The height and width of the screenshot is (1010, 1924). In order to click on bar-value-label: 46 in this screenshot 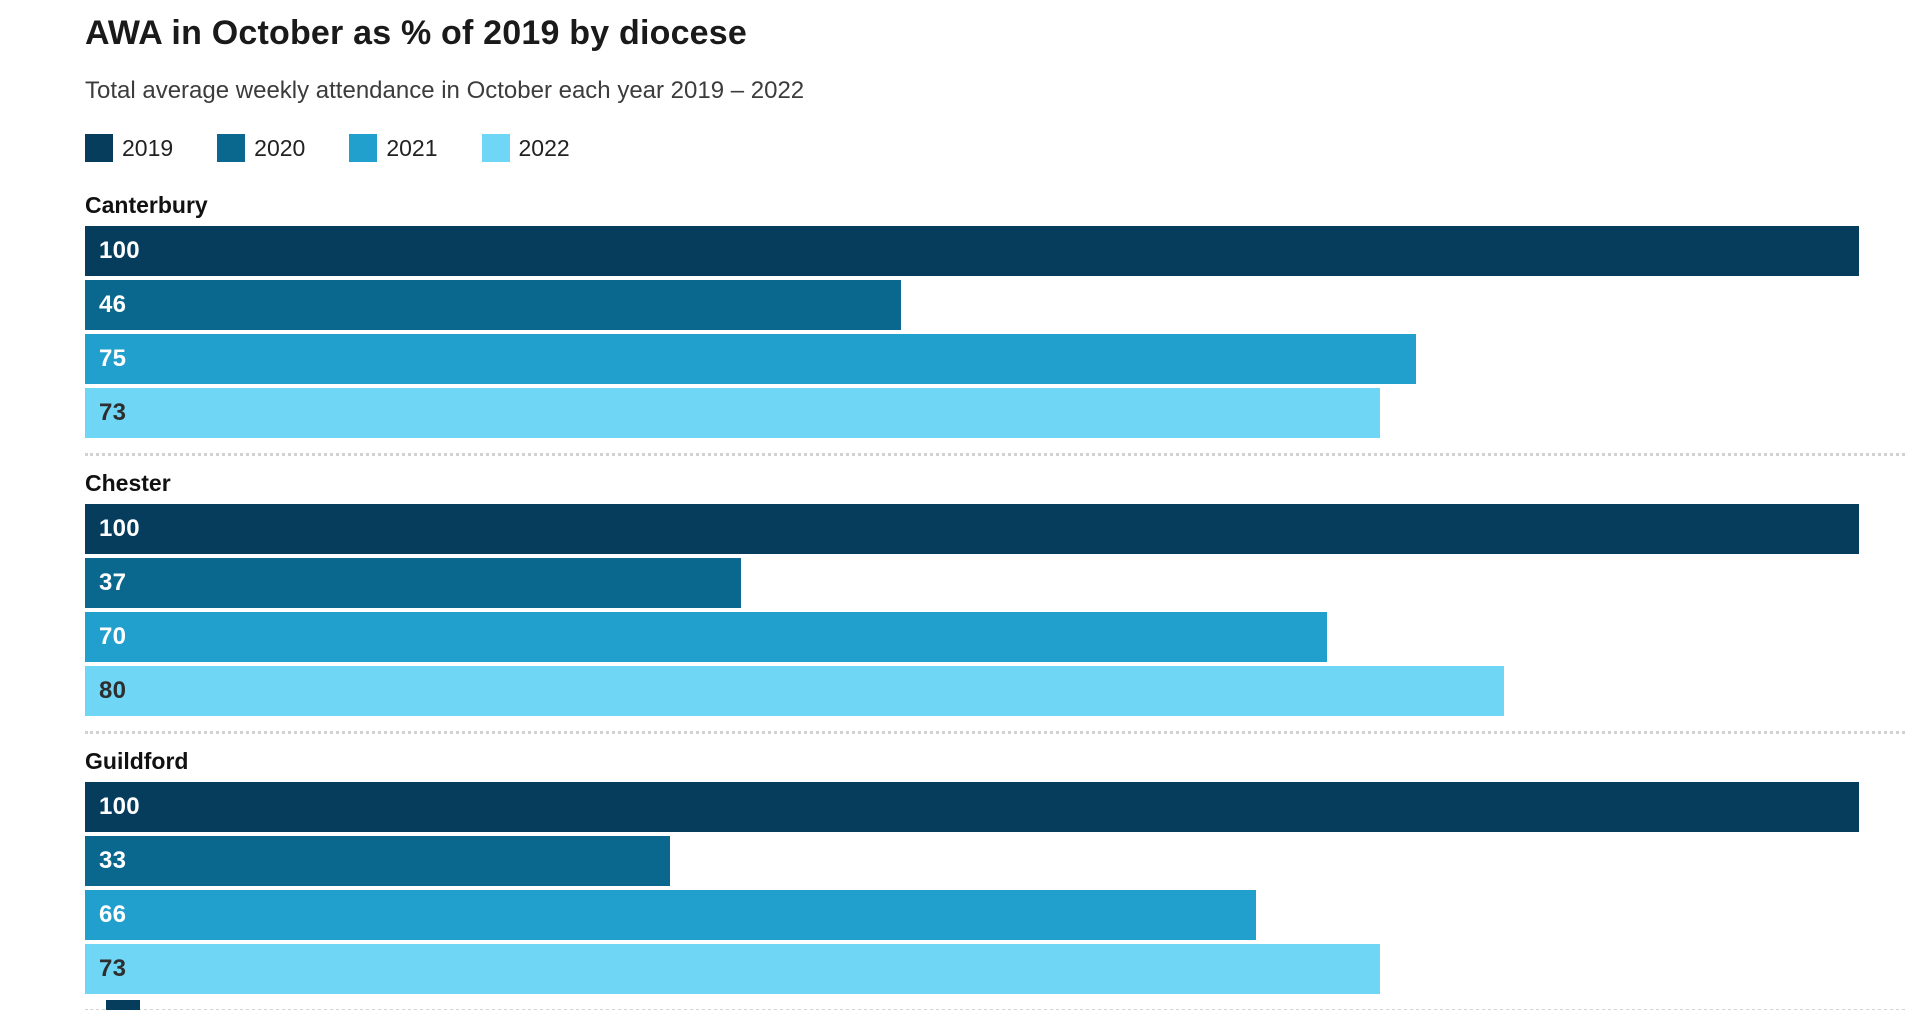, I will do `click(113, 304)`.